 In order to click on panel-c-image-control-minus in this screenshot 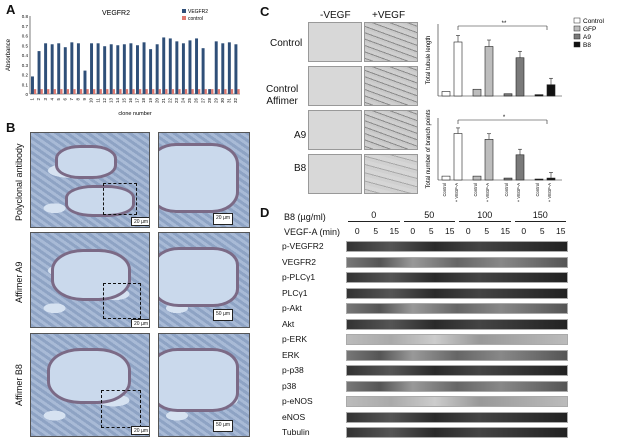, I will do `click(335, 42)`.